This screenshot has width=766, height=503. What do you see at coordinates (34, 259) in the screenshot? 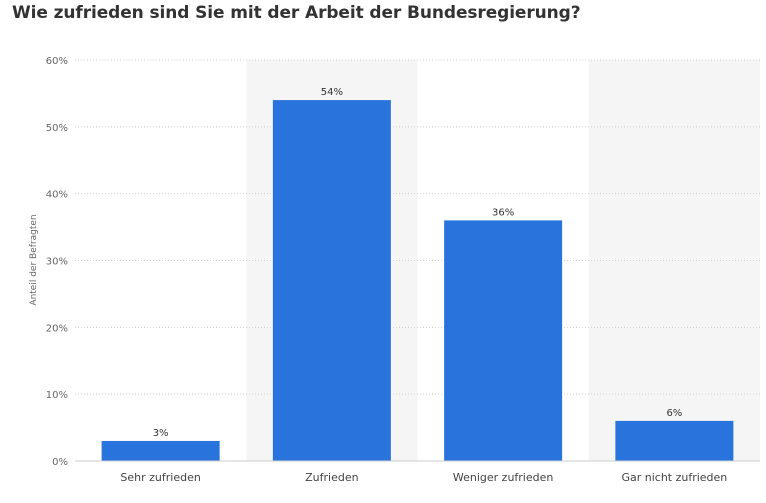
I see `y-axis-label: Anteil der Befragten` at bounding box center [34, 259].